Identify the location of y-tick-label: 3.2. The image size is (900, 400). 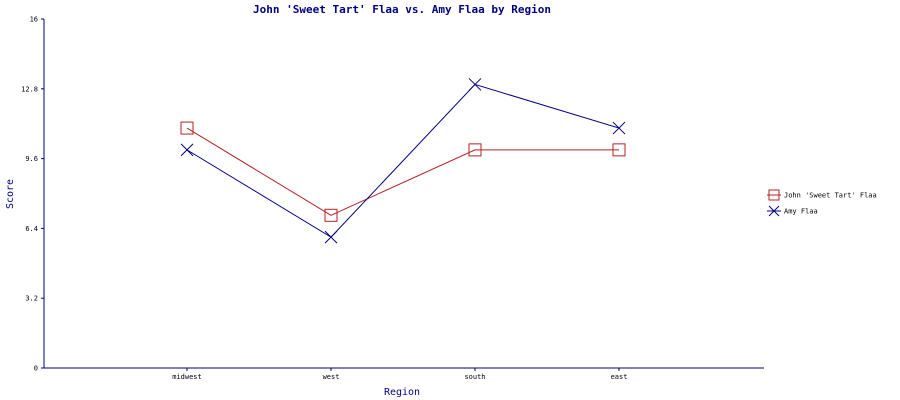
(31, 299).